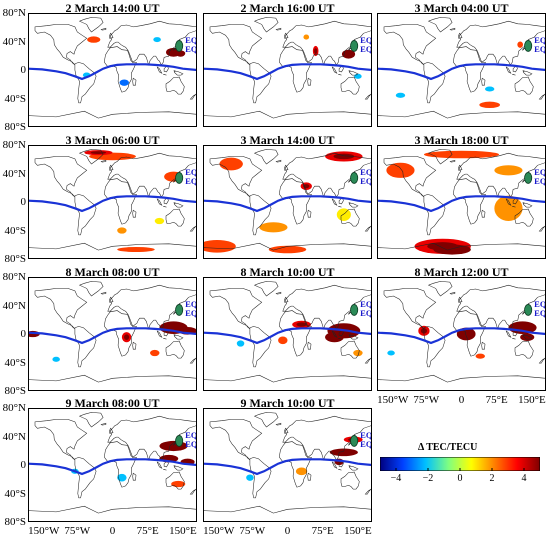 The image size is (550, 537). I want to click on panel-title: 3 March 06:00 UT, so click(112, 140).